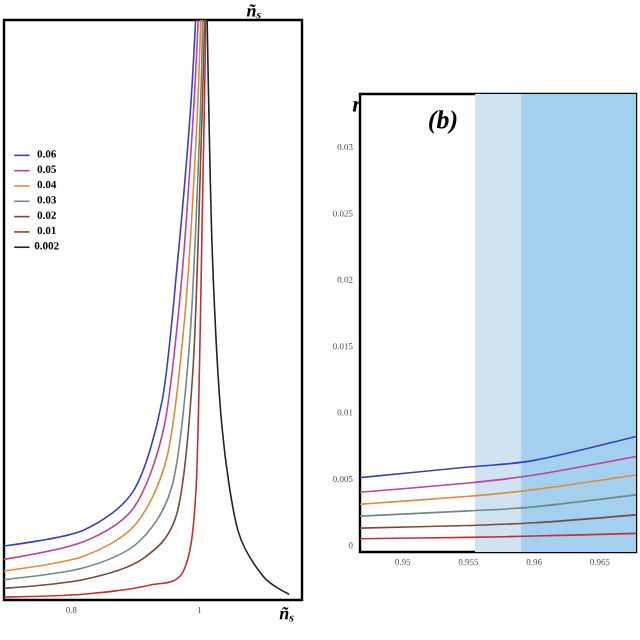 This screenshot has width=640, height=640. I want to click on annotation: (b), so click(443, 122).